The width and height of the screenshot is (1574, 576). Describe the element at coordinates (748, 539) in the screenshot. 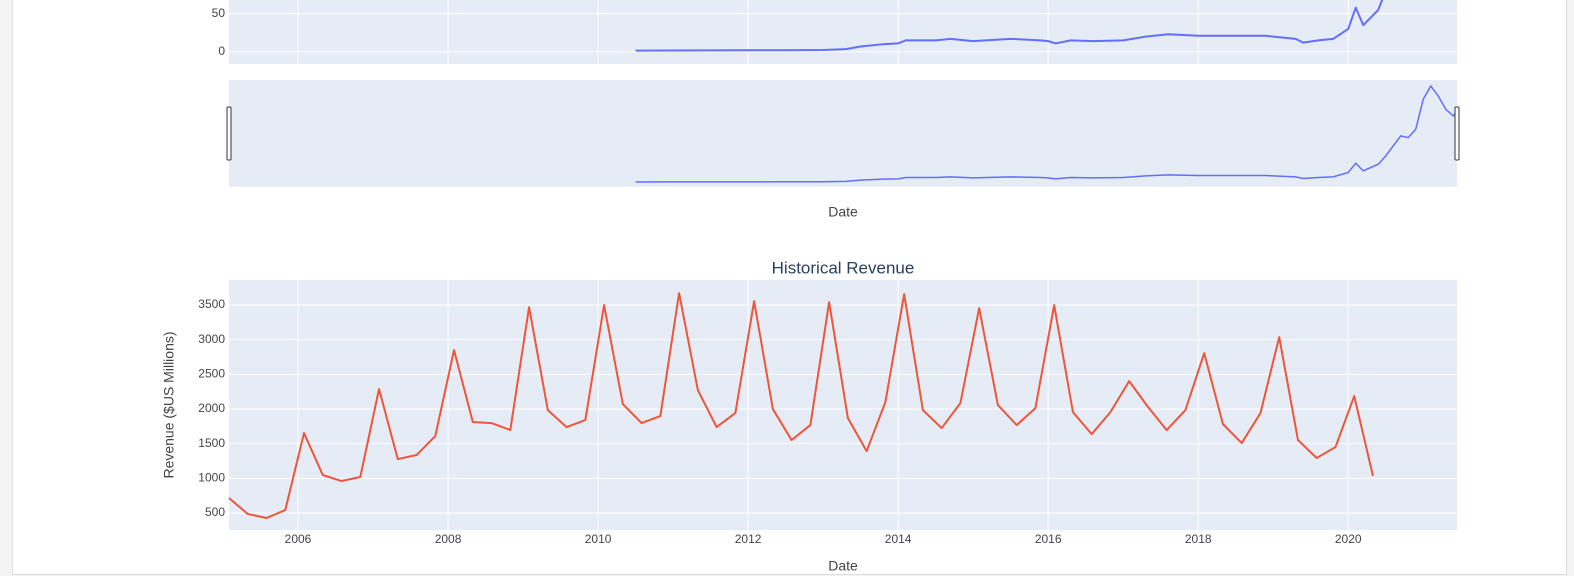

I see `x-tick-label: 2012` at that location.